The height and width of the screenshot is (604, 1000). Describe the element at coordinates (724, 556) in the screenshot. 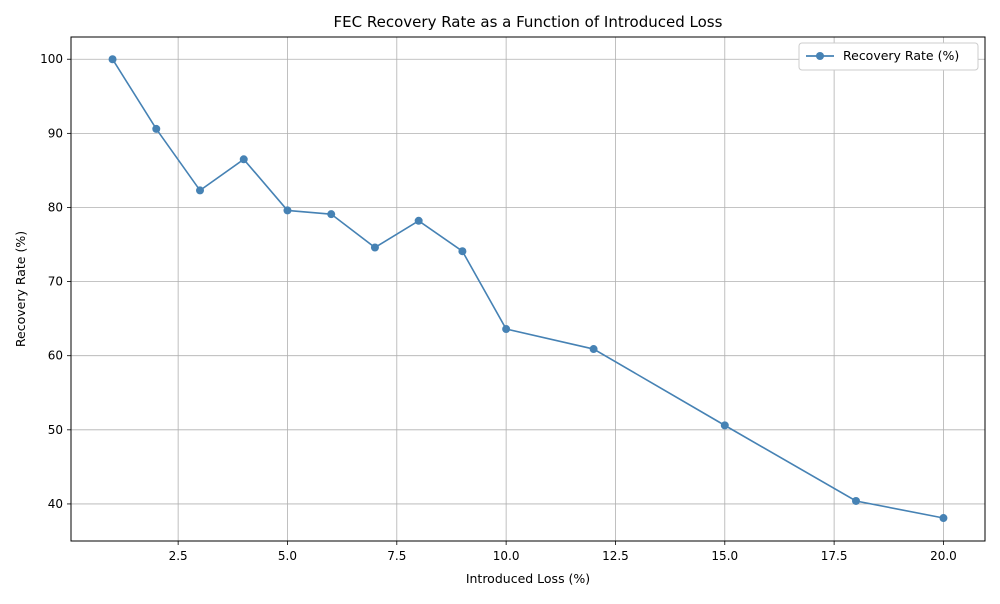

I see `x-tick-label: 15.0` at that location.